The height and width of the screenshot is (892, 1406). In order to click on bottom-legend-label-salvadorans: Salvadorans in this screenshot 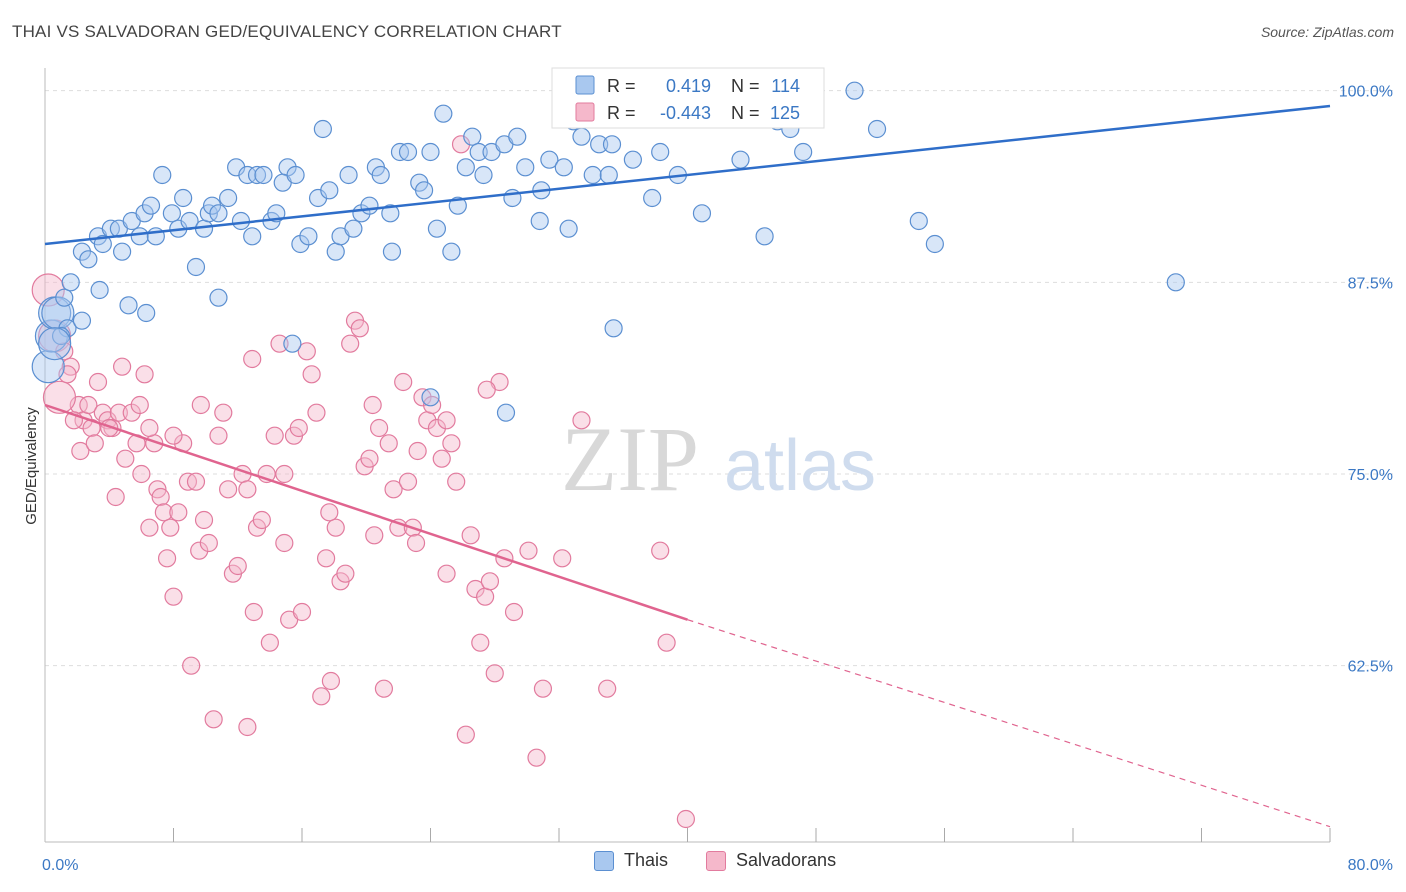, I will do `click(786, 860)`.